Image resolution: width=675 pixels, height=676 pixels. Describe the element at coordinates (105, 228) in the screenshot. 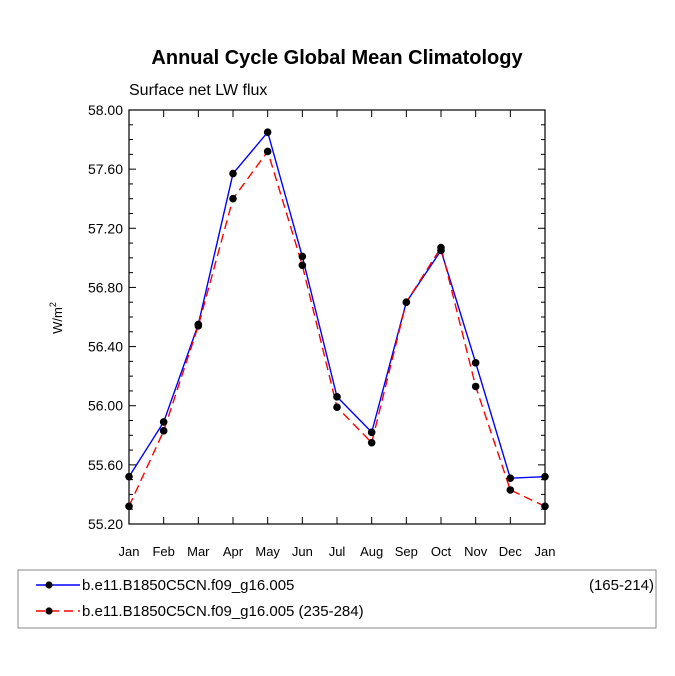

I see `y-tick-label: 57.20` at that location.